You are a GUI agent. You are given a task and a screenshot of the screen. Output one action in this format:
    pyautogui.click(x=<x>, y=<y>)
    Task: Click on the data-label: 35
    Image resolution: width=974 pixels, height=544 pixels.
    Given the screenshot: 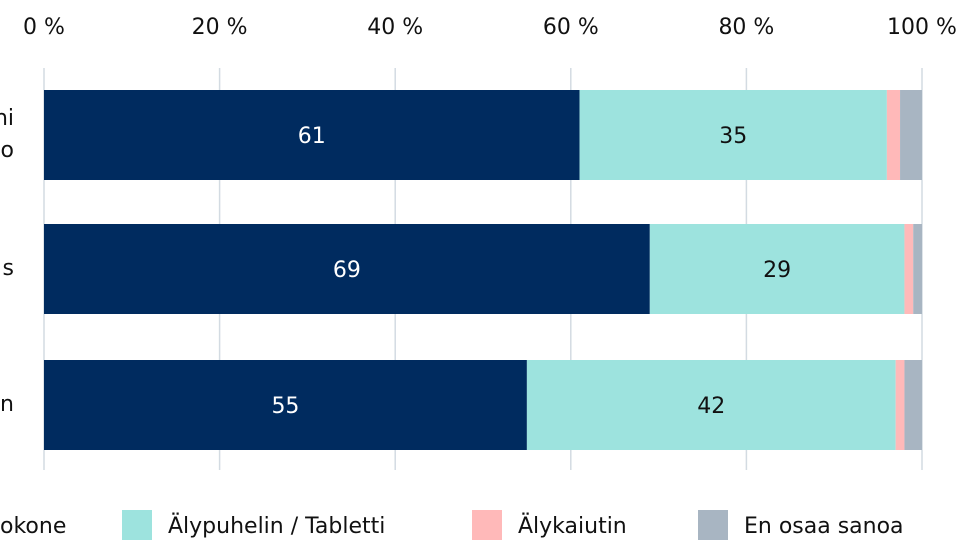 What is the action you would take?
    pyautogui.click(x=733, y=136)
    